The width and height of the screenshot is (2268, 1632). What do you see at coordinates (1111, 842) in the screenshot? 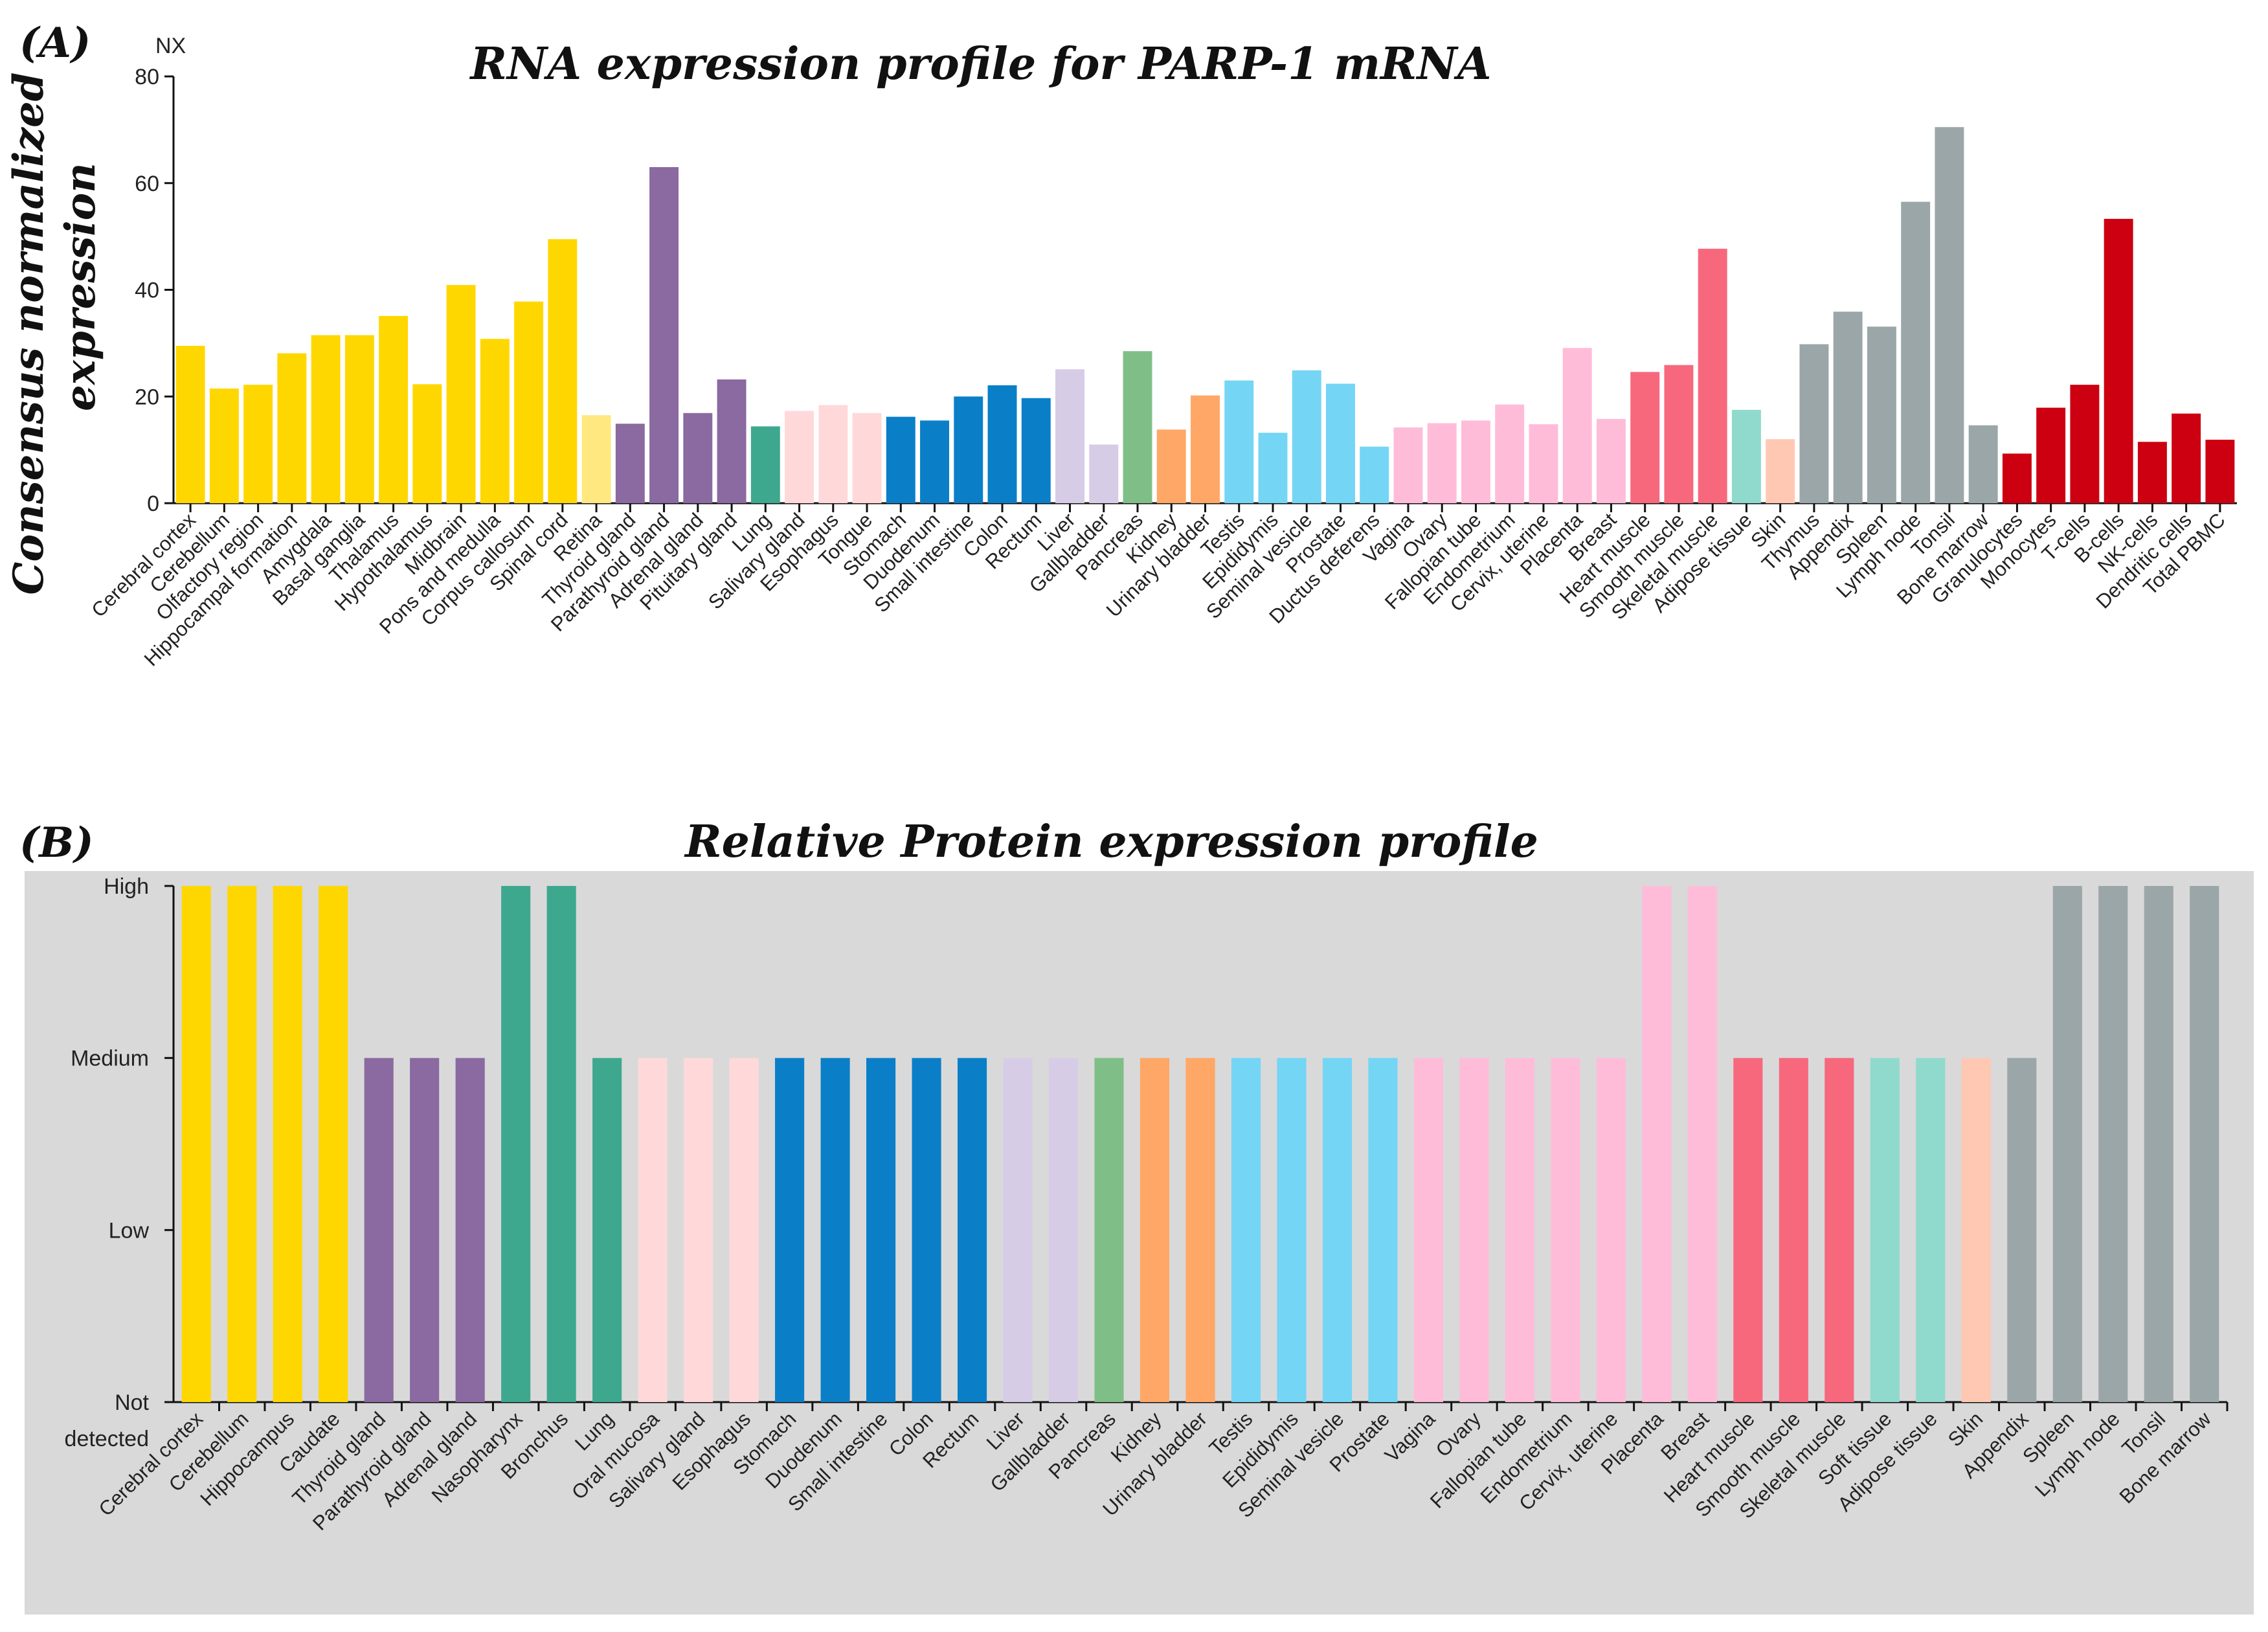
I see `panel-b-title: Relative Protein expression profile` at bounding box center [1111, 842].